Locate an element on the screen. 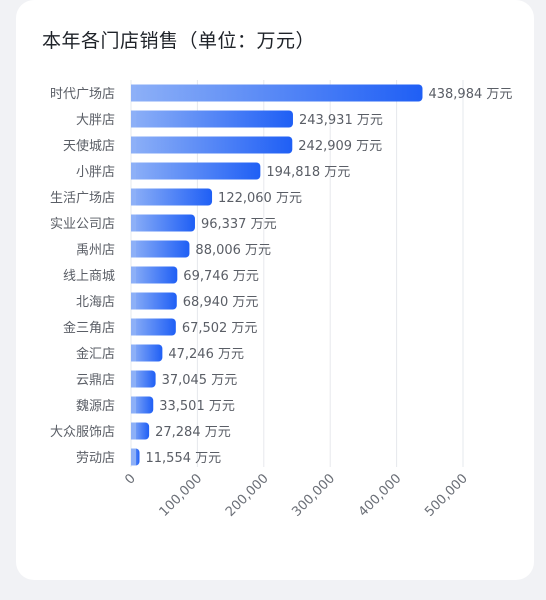 Image resolution: width=546 pixels, height=600 pixels. category-label: 北海店 is located at coordinates (95, 302).